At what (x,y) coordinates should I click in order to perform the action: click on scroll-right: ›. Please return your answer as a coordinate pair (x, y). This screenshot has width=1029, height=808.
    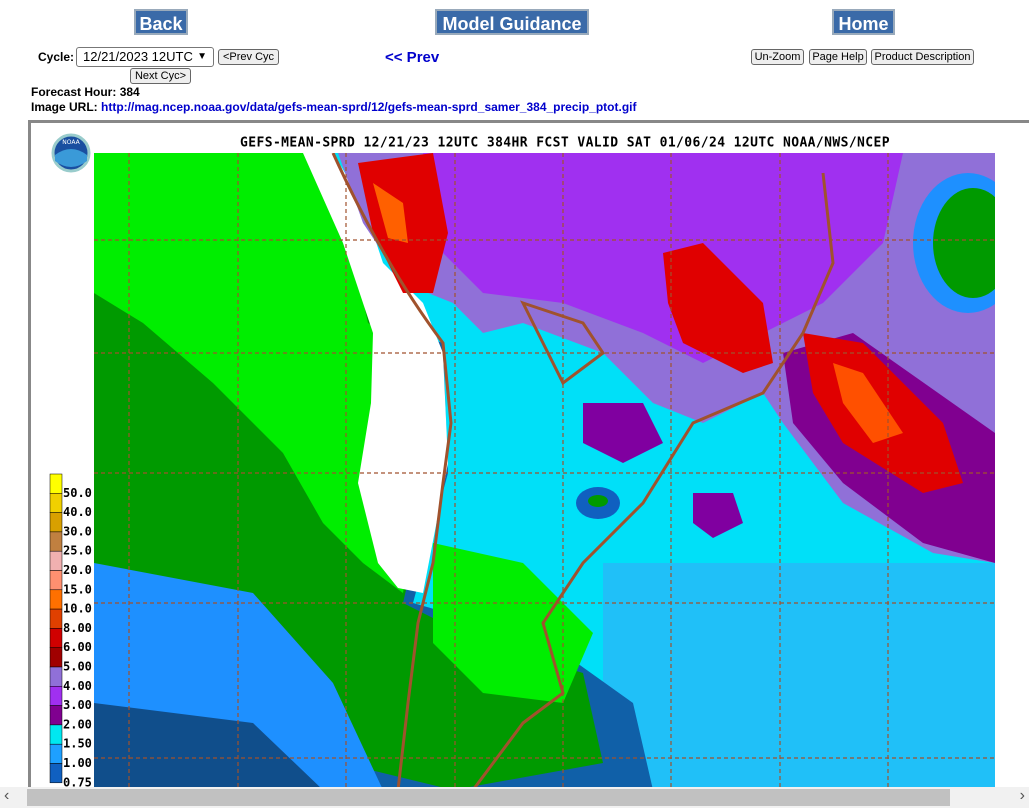
    Looking at the image, I should click on (1022, 795).